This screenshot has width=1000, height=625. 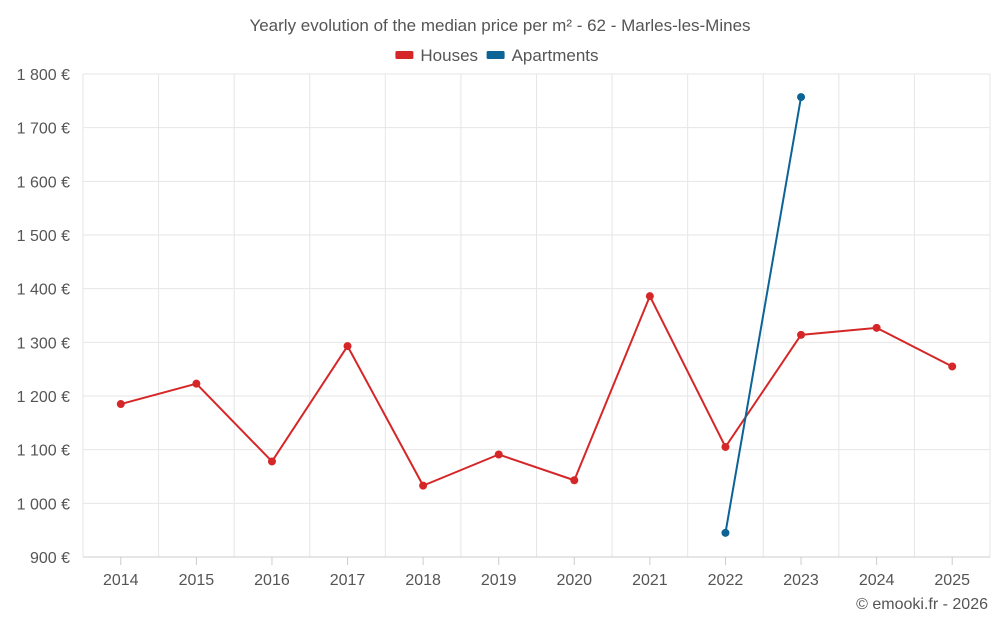 I want to click on data-point-houses-2024, so click(x=876, y=327).